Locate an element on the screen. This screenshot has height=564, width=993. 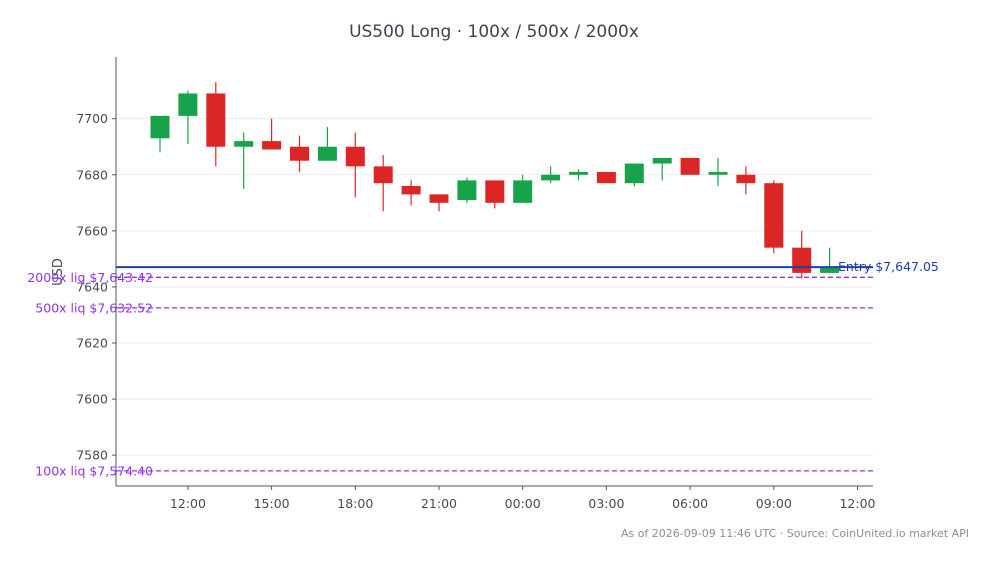
x-tick-label: 06:00 is located at coordinates (690, 503).